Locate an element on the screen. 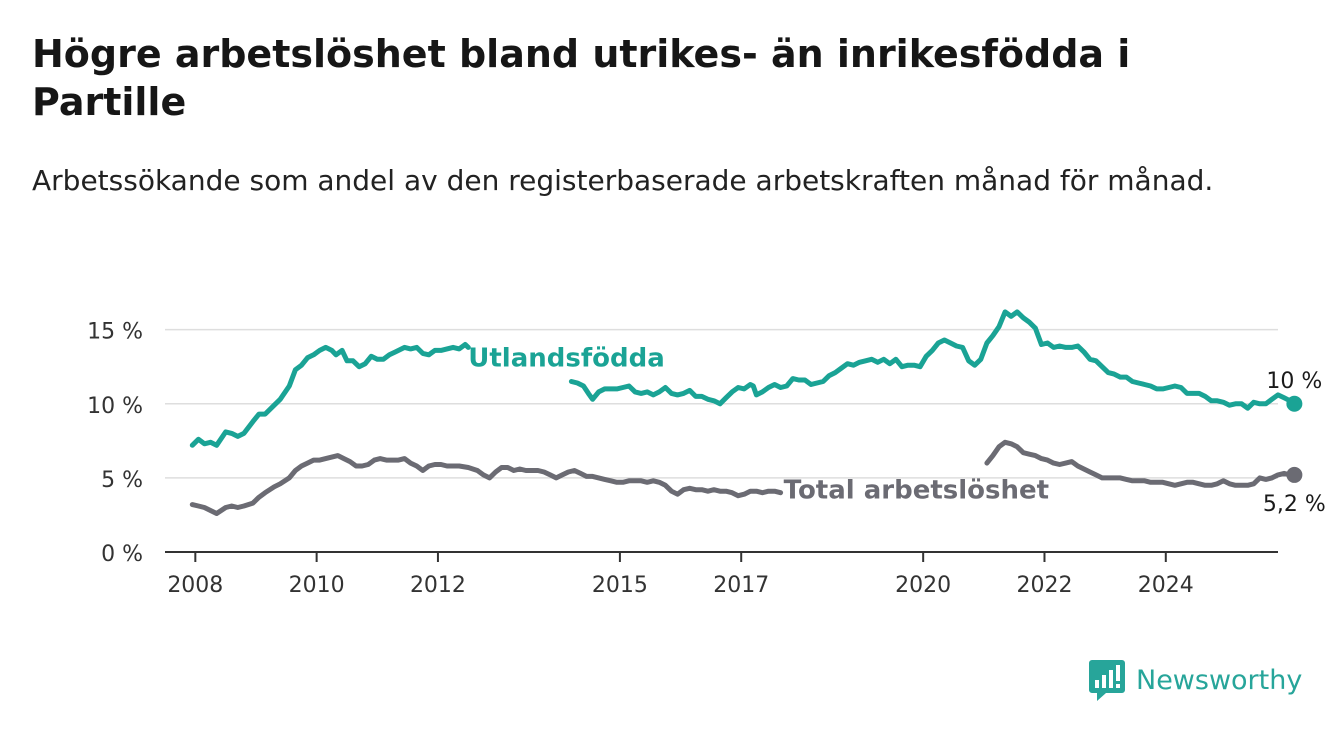  series-label-utlandsfodda: Utlandsfödda is located at coordinates (566, 359).